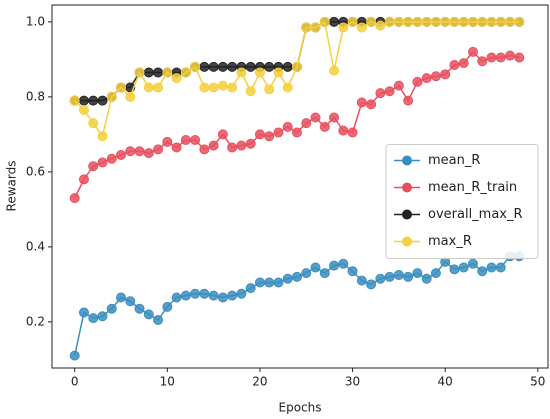 Image resolution: width=550 pixels, height=419 pixels. Describe the element at coordinates (259, 382) in the screenshot. I see `x-tick-label: 20` at that location.